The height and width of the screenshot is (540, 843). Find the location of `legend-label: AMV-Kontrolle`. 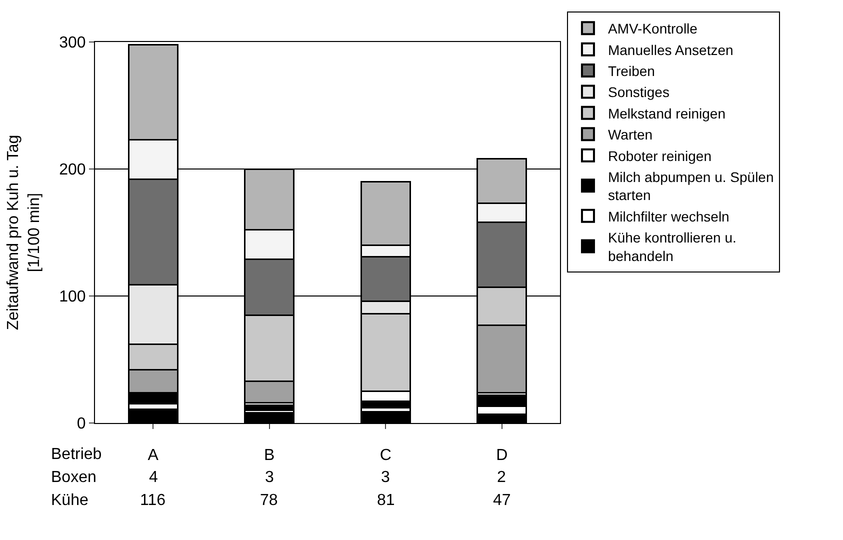

legend-label: AMV-Kontrolle is located at coordinates (653, 28).